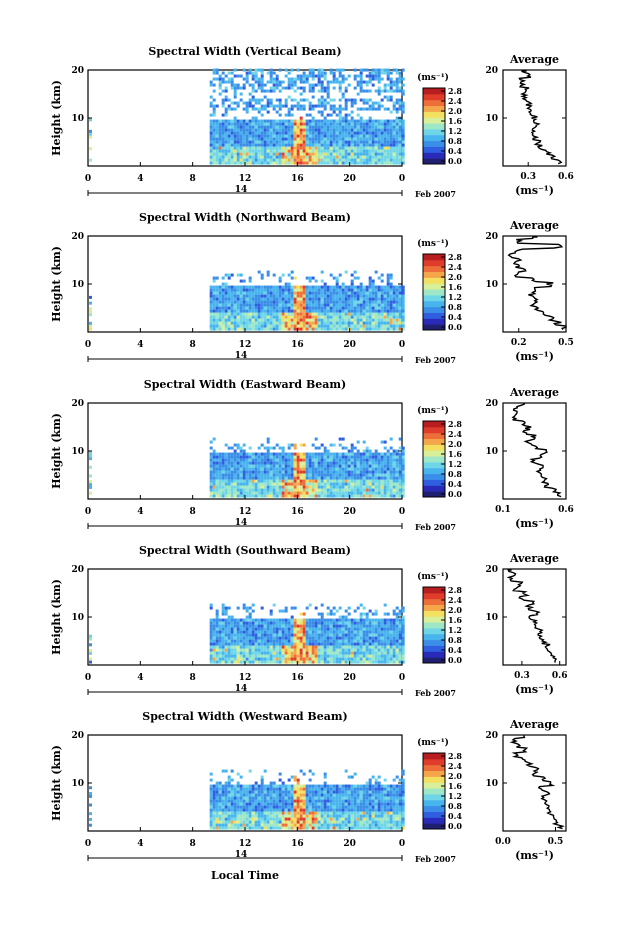 Image resolution: width=620 pixels, height=929 pixels. I want to click on x-tick-label: 8, so click(193, 512).